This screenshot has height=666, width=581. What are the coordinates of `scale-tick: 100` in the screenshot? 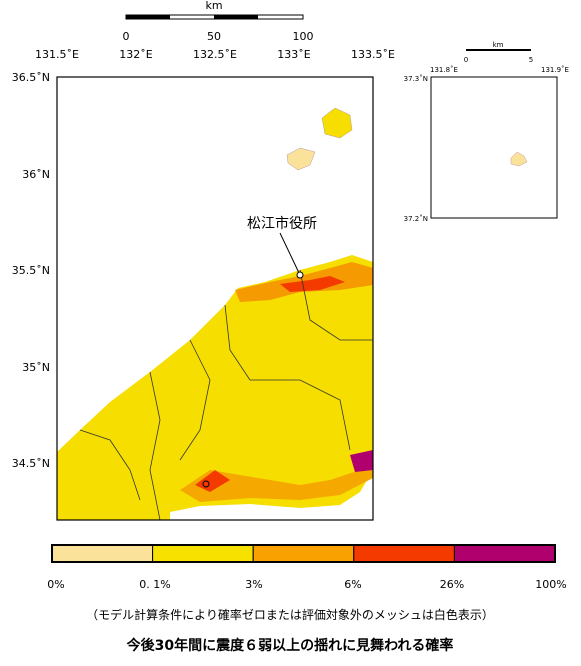 It's located at (303, 36).